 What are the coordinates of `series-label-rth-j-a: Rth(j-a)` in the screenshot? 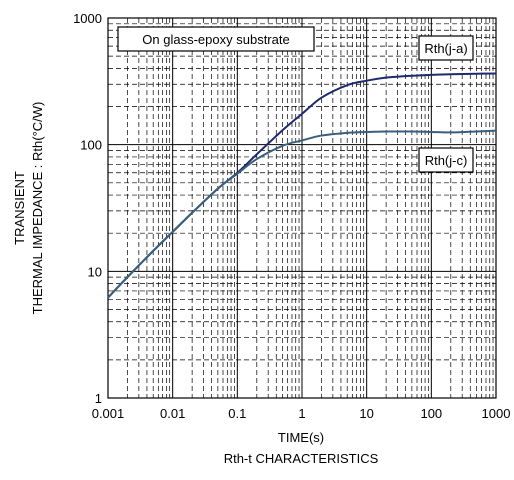 It's located at (445, 48).